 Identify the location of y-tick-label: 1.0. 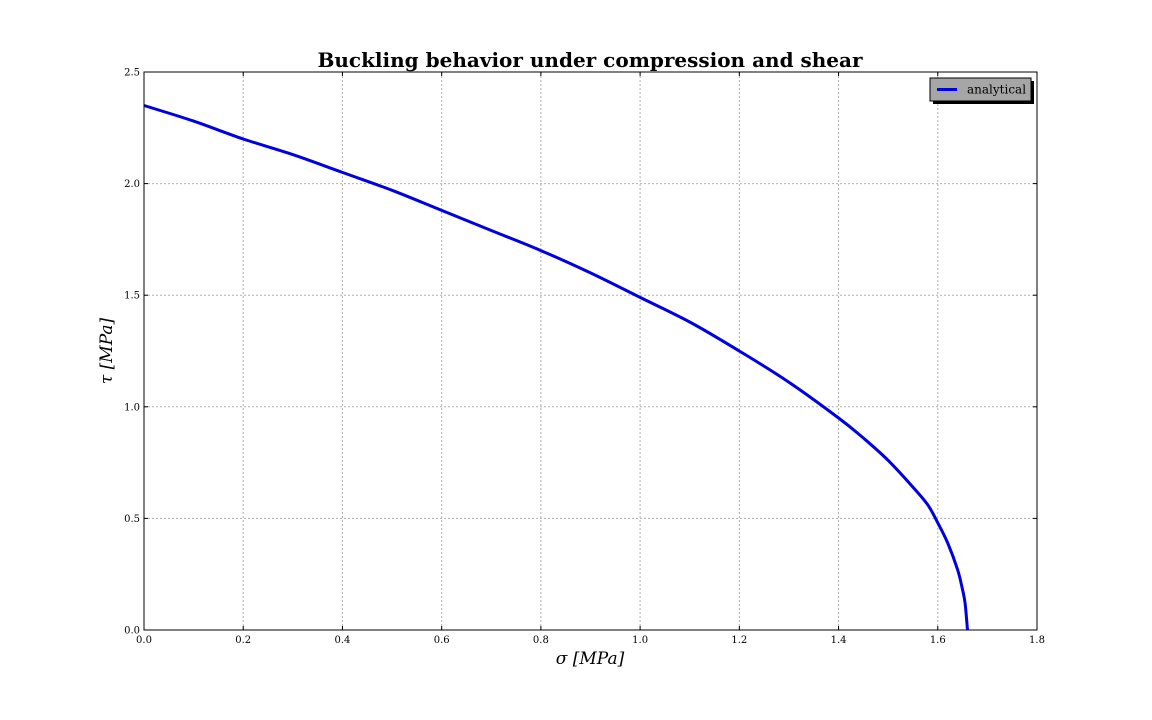
(132, 407).